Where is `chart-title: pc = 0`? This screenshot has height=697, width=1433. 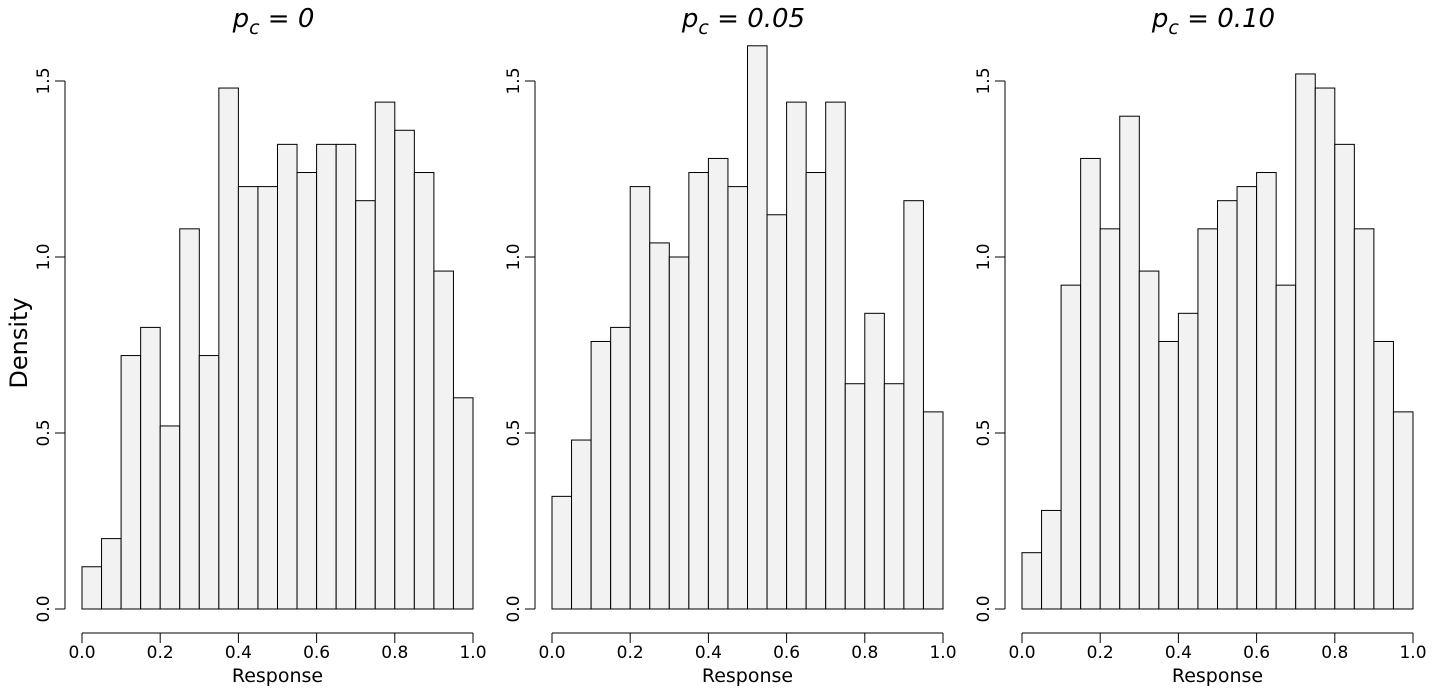
chart-title: pc = 0 is located at coordinates (273, 21).